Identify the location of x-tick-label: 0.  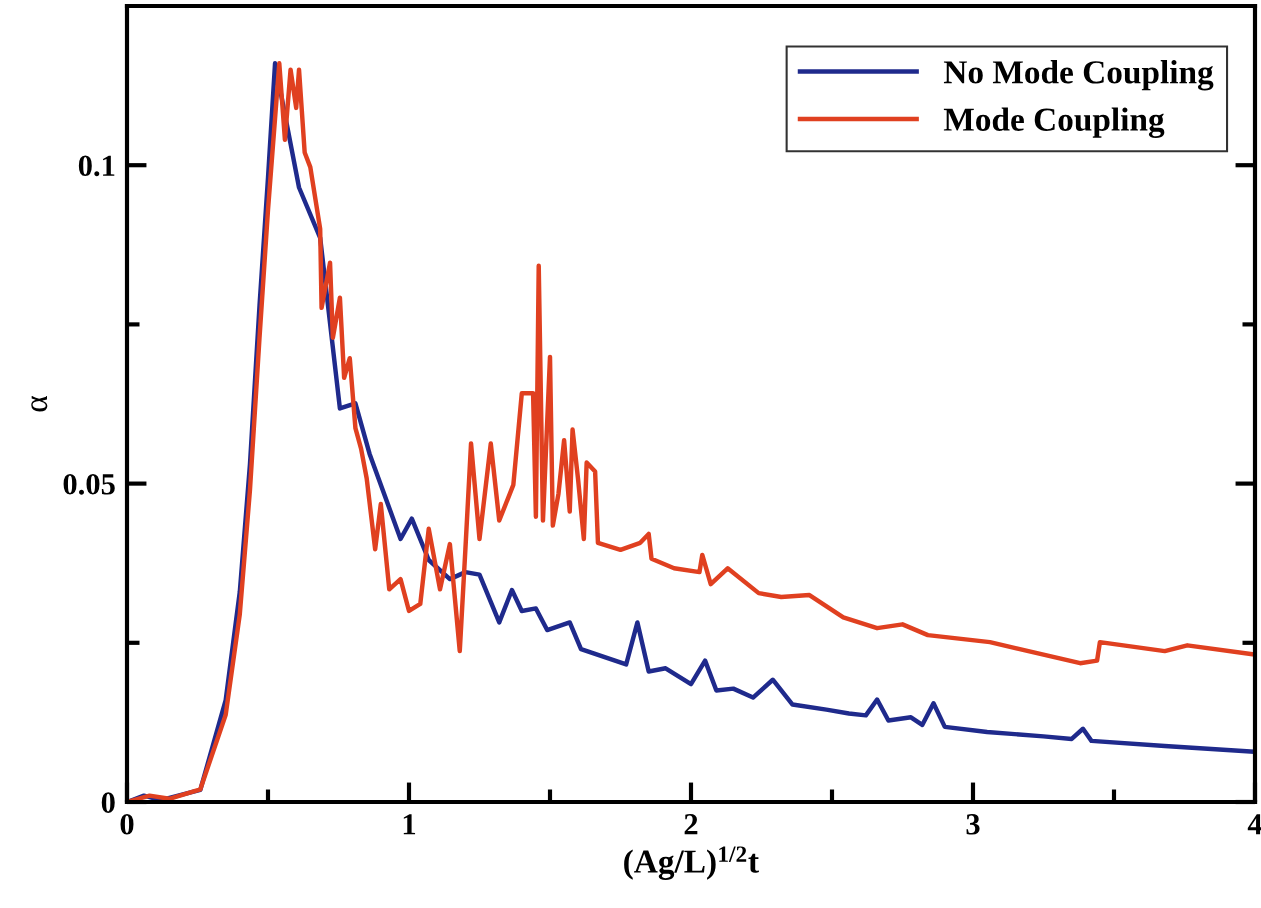
(127, 824).